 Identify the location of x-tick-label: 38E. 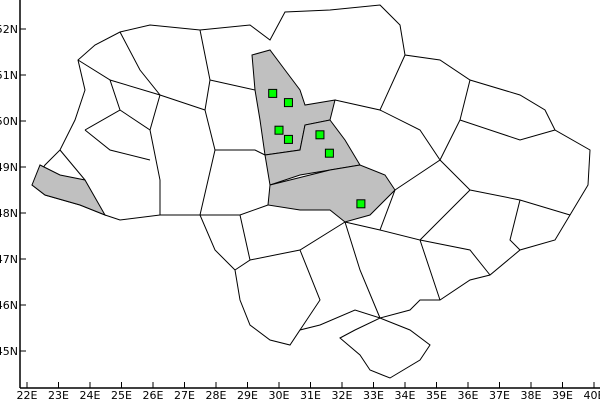
(531, 394).